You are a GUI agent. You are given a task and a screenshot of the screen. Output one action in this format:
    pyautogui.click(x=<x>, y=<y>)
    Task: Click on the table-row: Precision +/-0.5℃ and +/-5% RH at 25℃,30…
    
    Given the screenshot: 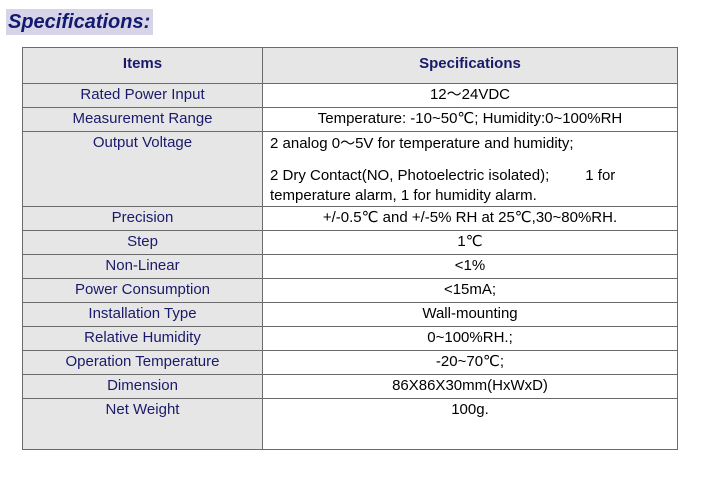 What is the action you would take?
    pyautogui.click(x=350, y=218)
    